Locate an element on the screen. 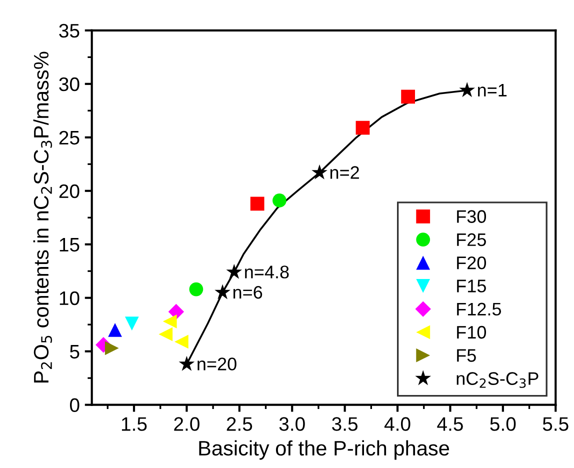 The image size is (574, 468). x-axis-title: Basicity of the P-rich phase is located at coordinates (324, 450).